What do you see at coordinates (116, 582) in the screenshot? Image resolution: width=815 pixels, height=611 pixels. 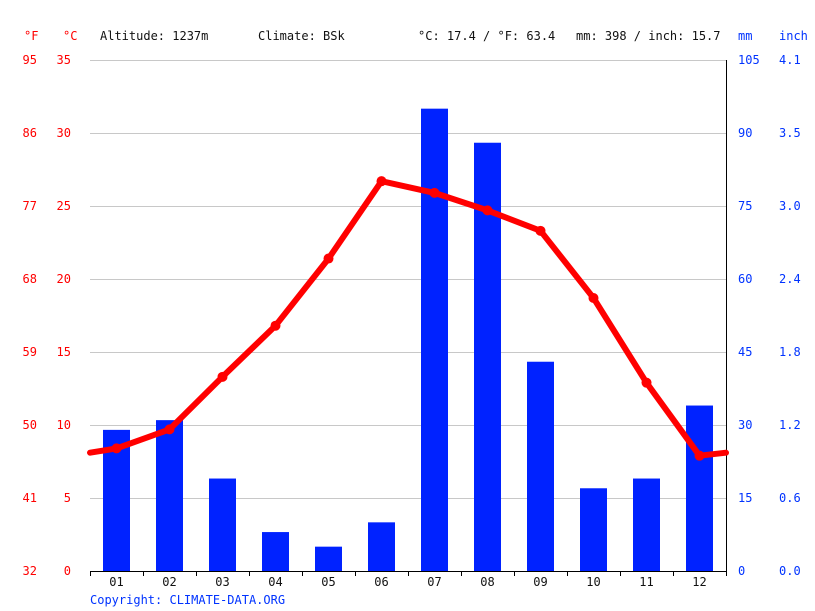 I see `x-tick-label: 01` at bounding box center [116, 582].